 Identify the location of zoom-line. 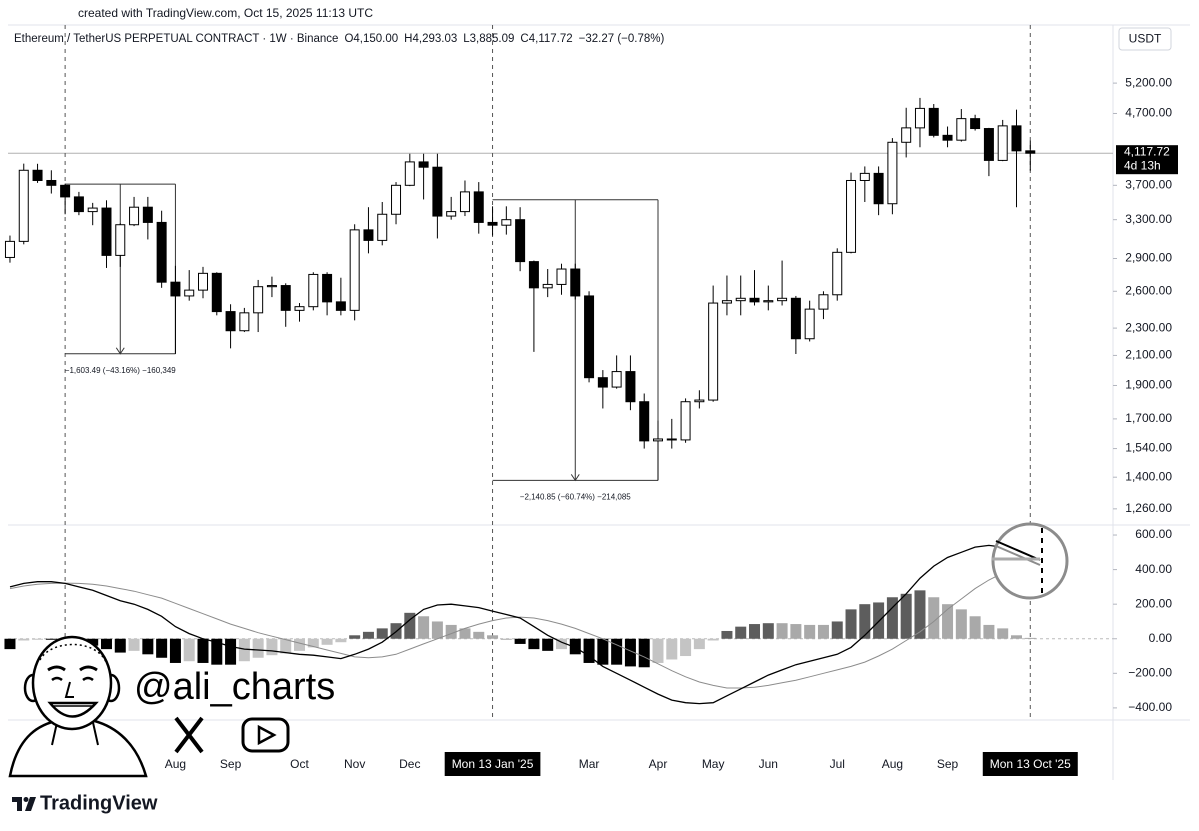
(1018, 550).